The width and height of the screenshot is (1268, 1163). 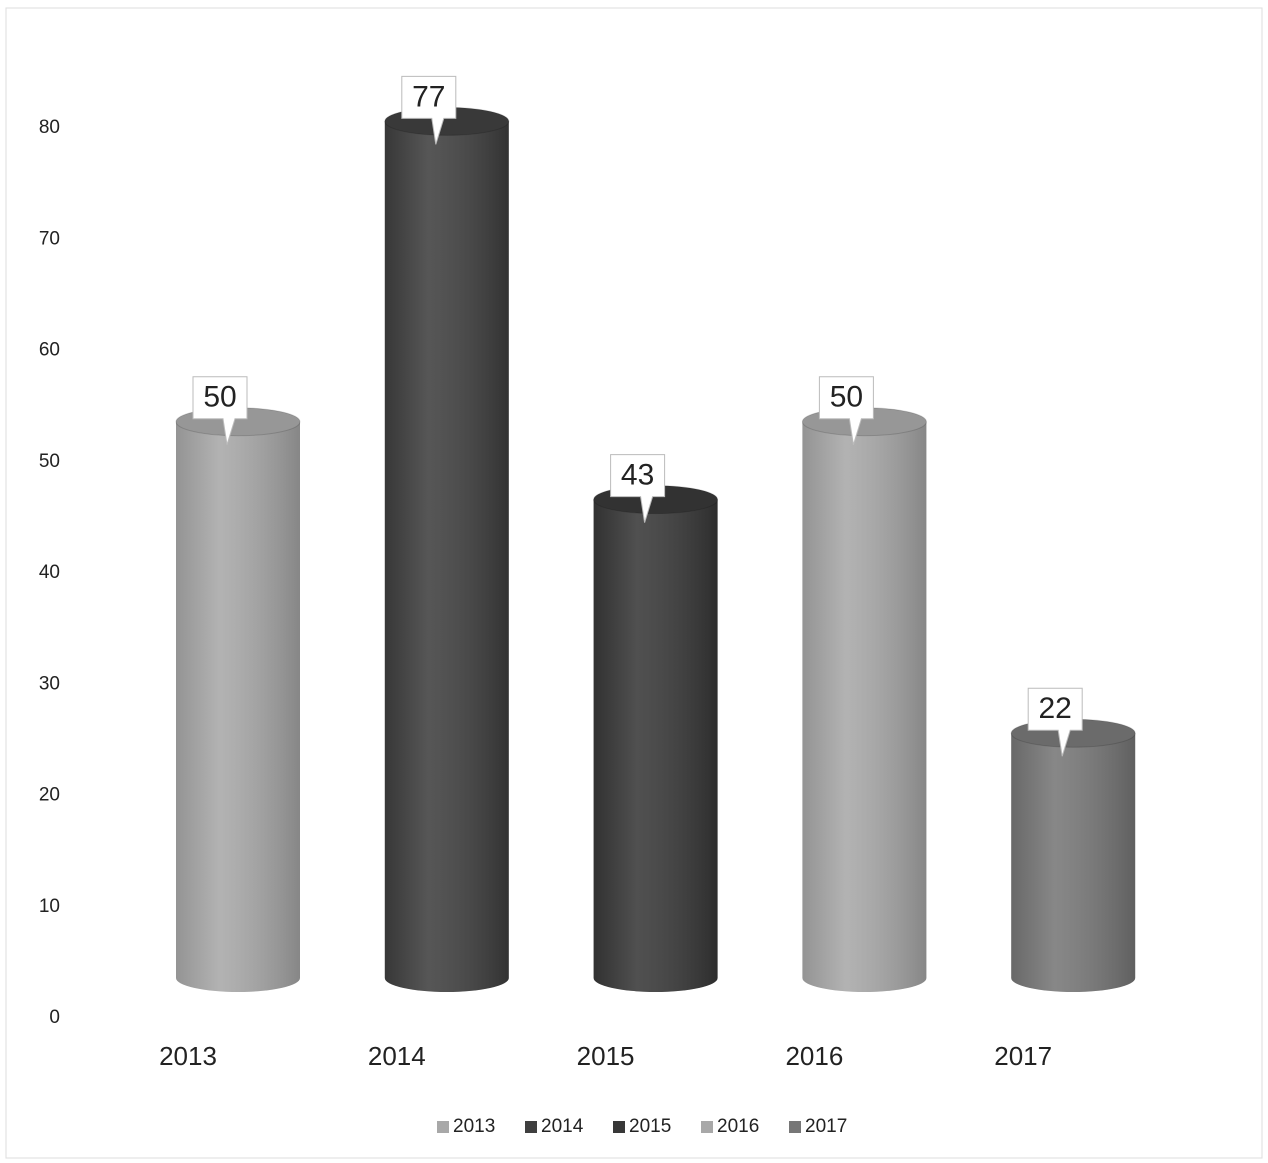 What do you see at coordinates (814, 1056) in the screenshot?
I see `x-tick-label: 2016` at bounding box center [814, 1056].